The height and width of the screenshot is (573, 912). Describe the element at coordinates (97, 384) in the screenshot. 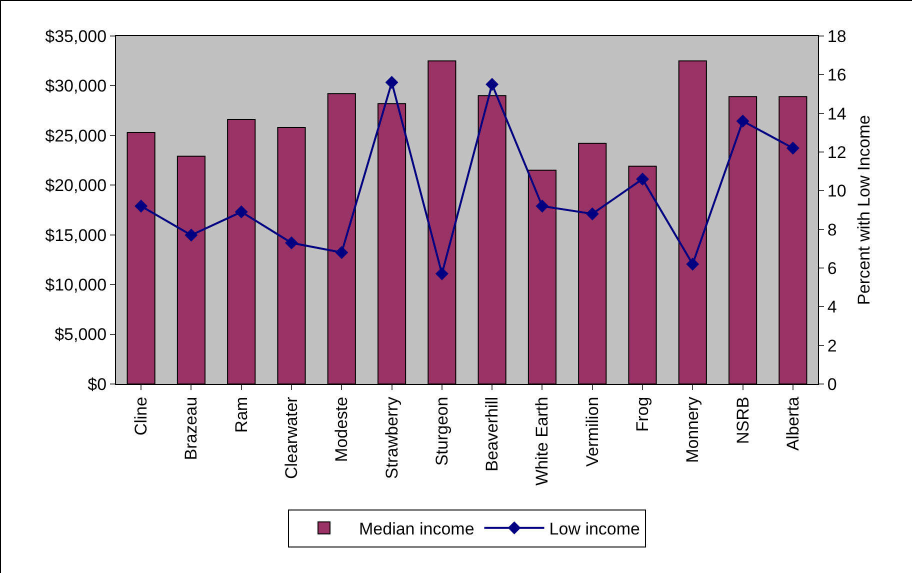

I see `y-tick-label: $0` at that location.